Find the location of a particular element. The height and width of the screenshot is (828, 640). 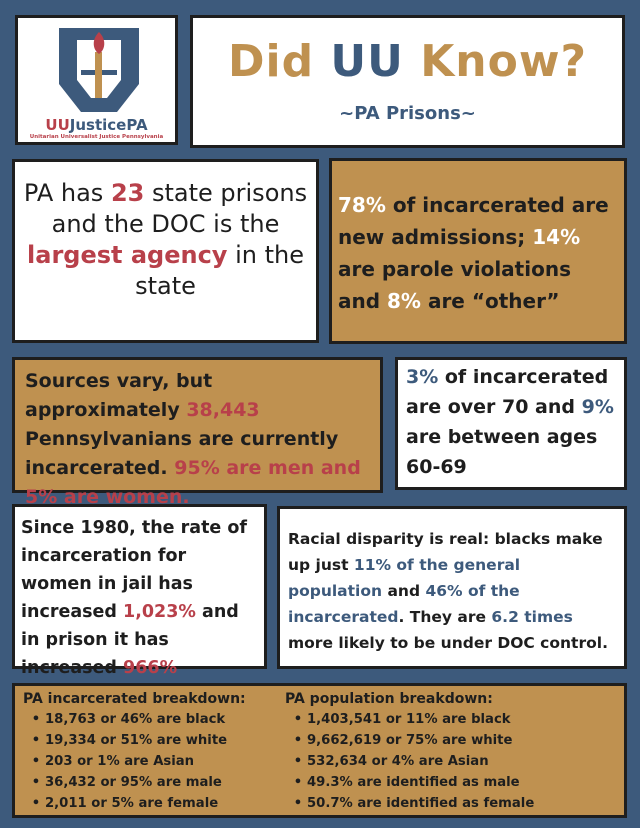

list-item: 2,011 or 5% are female is located at coordinates (134, 803).